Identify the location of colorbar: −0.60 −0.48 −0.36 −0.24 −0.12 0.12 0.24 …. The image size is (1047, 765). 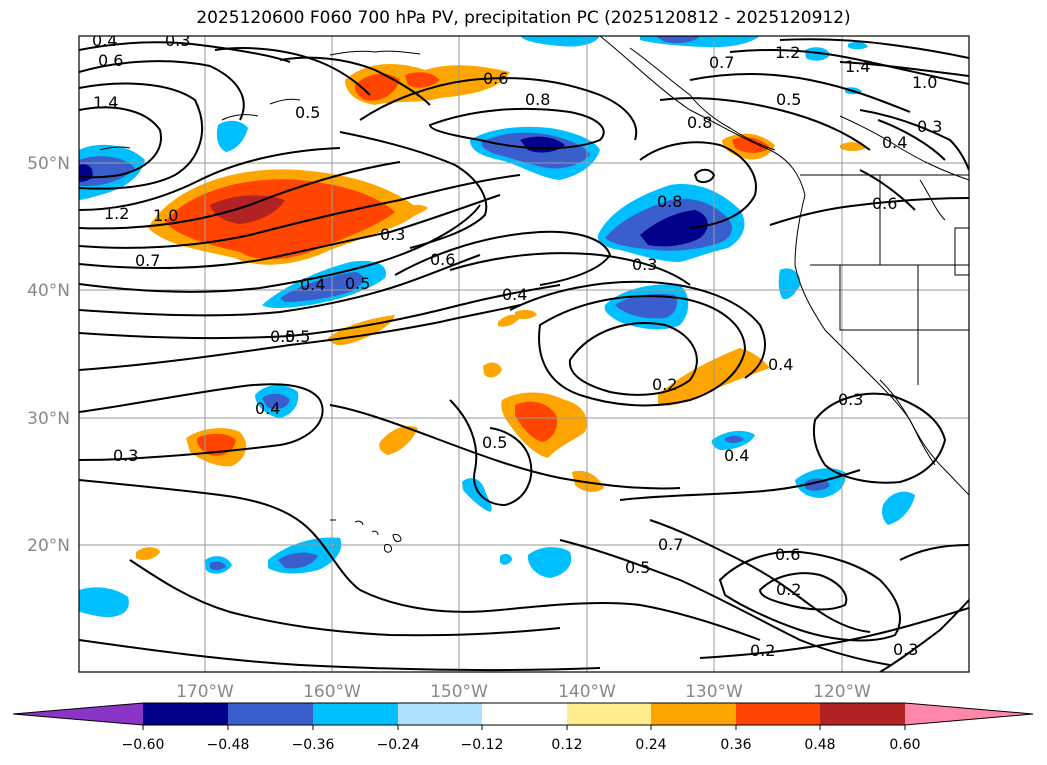
(523, 727).